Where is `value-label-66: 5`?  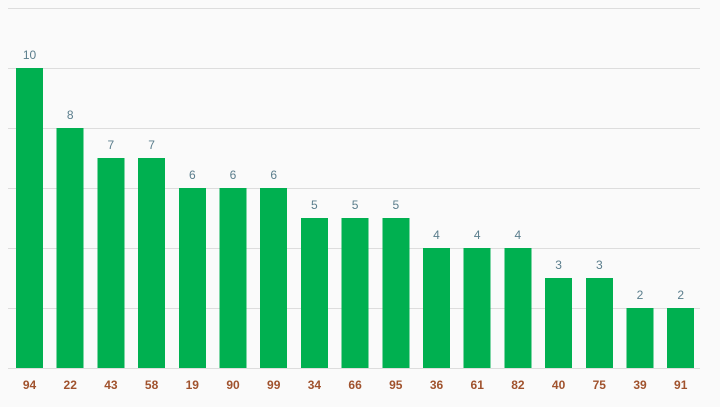
value-label-66: 5 is located at coordinates (355, 205).